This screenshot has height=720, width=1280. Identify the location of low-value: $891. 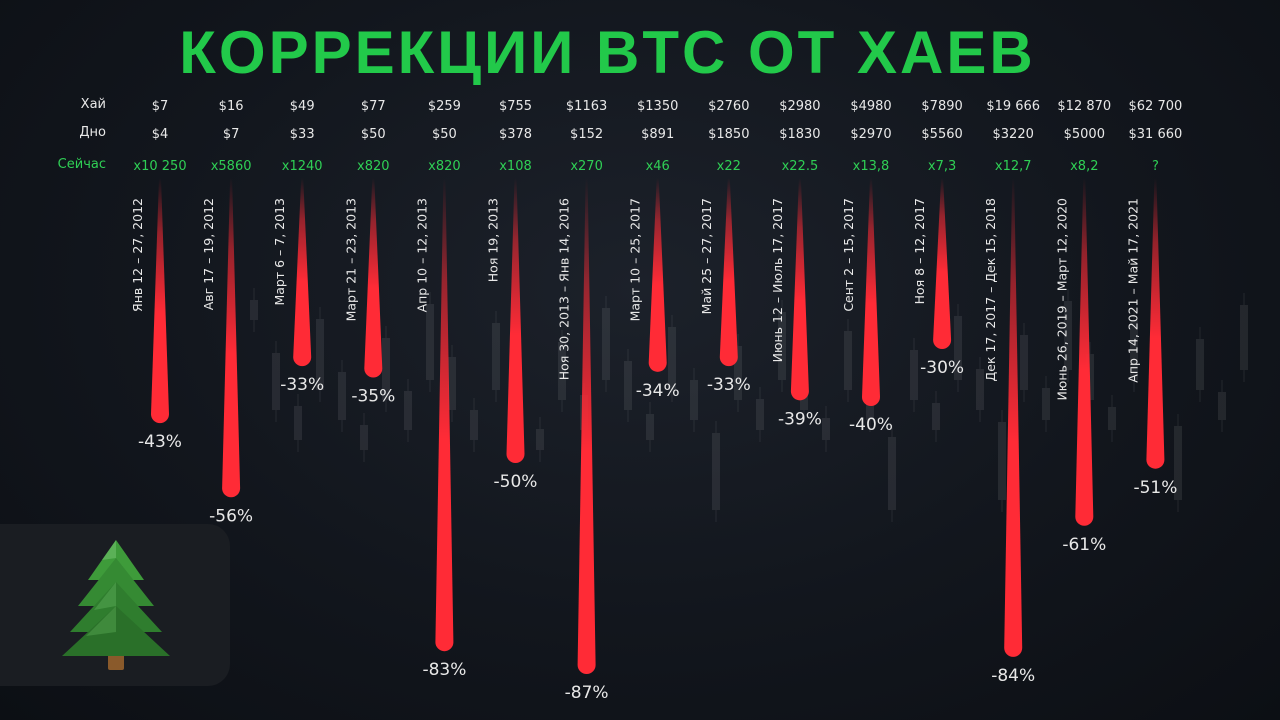
(657, 134).